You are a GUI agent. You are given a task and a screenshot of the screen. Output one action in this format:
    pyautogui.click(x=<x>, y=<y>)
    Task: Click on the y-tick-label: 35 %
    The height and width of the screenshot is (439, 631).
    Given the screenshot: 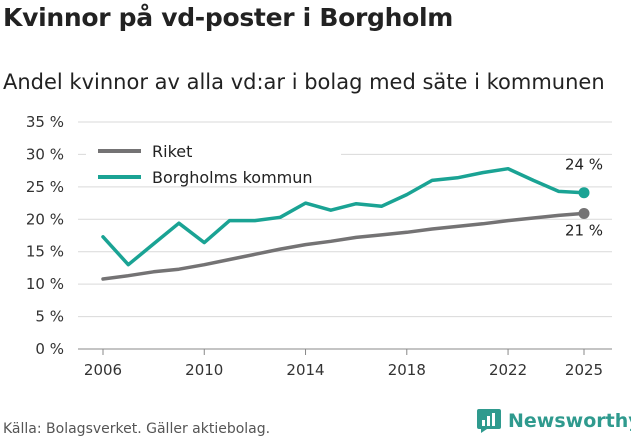 What is the action you would take?
    pyautogui.click(x=45, y=122)
    